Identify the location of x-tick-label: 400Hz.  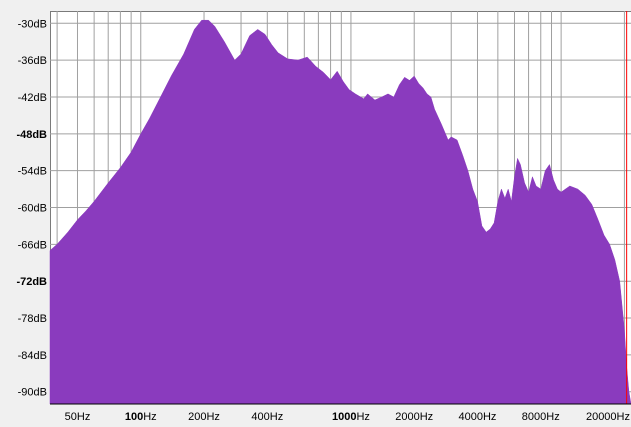
(267, 417).